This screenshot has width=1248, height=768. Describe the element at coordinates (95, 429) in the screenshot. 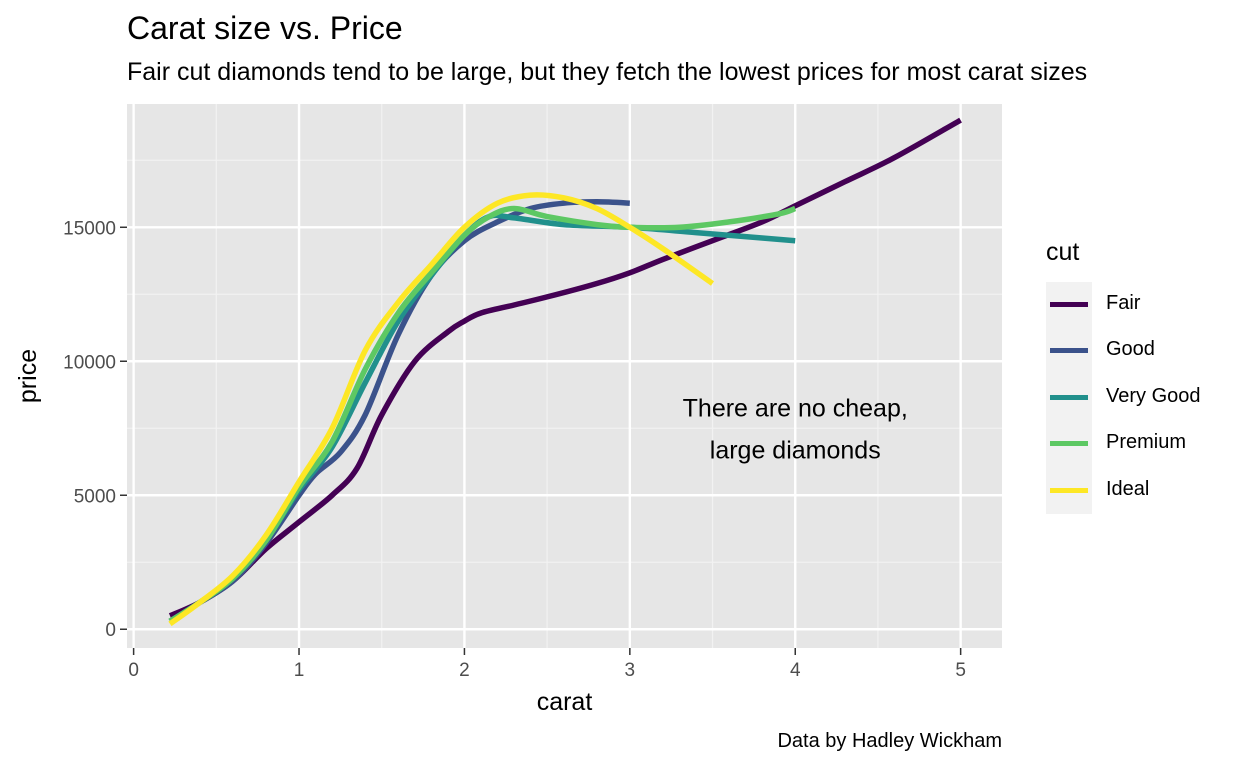

I see `y-axis: 0 5000 10000 15000` at that location.